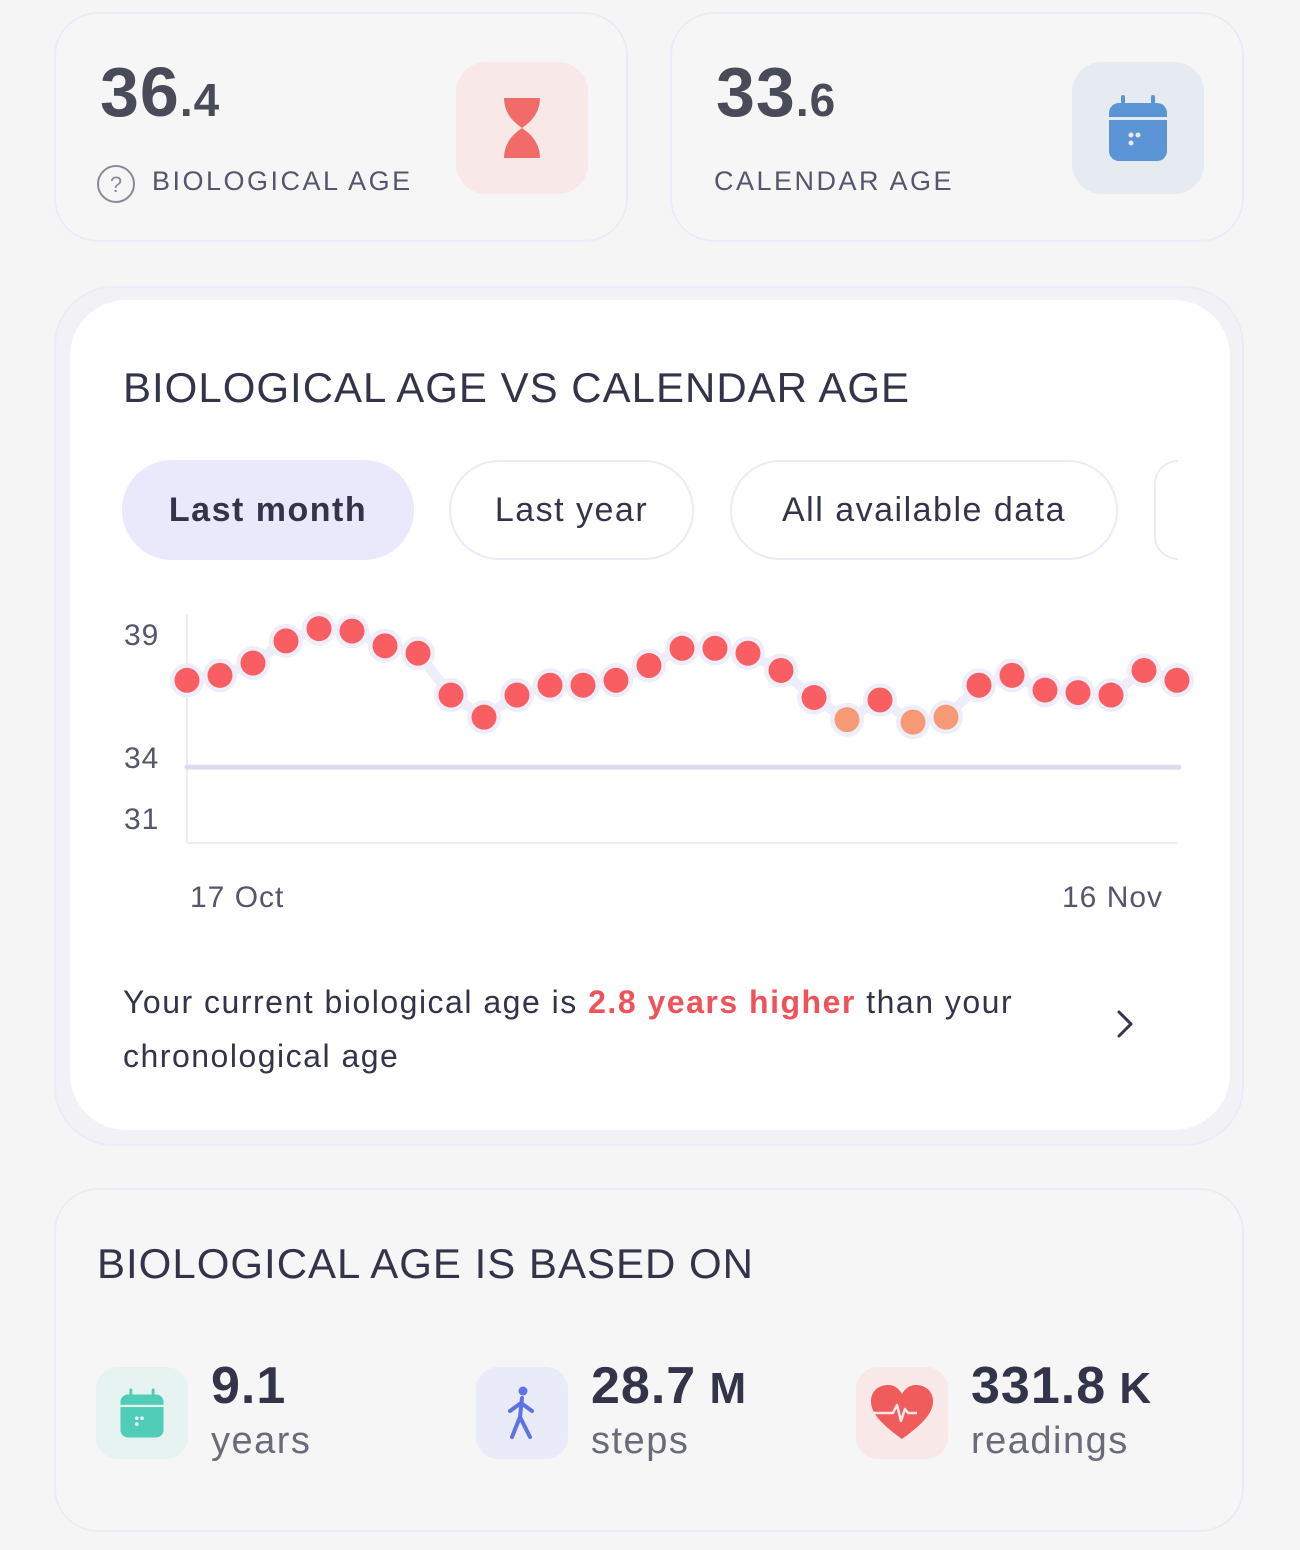  I want to click on based-on-title: BIOLOGICAL AGE IS BASED ON, so click(425, 1263).